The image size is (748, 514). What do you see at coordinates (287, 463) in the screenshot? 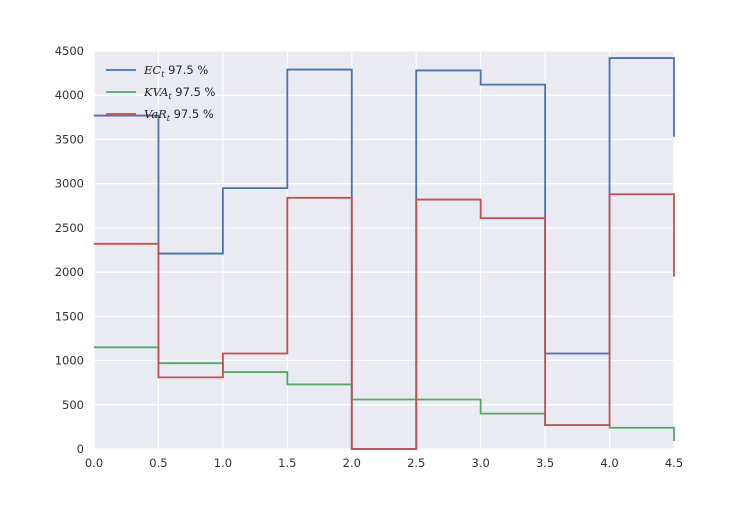
I see `x-tick-label: 1.5` at bounding box center [287, 463].